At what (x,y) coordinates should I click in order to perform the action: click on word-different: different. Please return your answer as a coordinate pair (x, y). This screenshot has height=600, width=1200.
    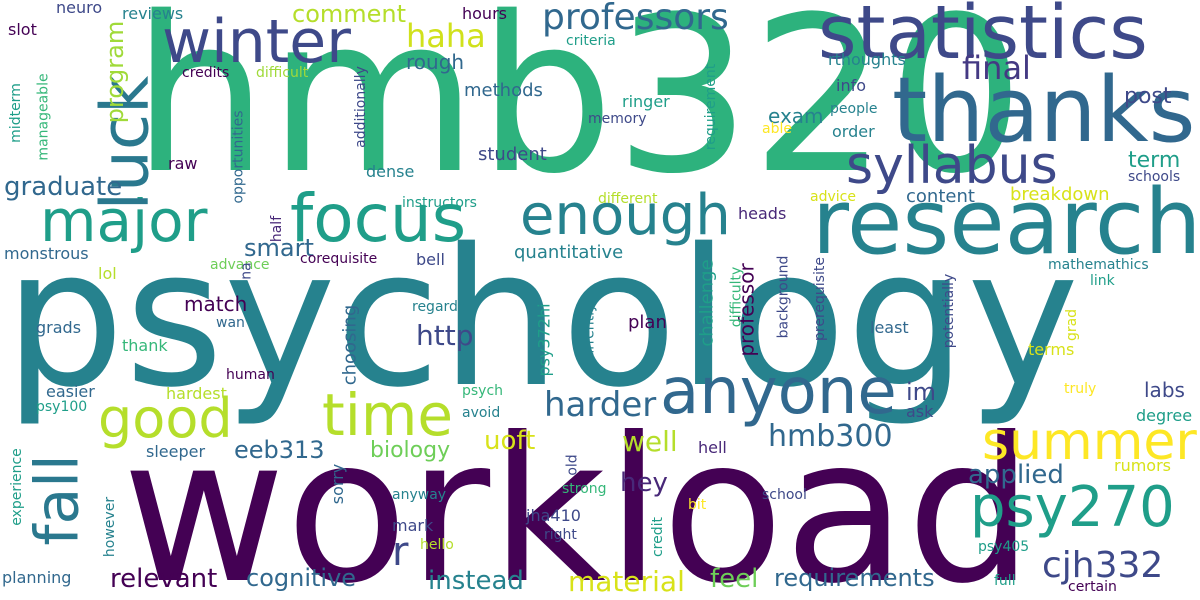
    Looking at the image, I should click on (628, 199).